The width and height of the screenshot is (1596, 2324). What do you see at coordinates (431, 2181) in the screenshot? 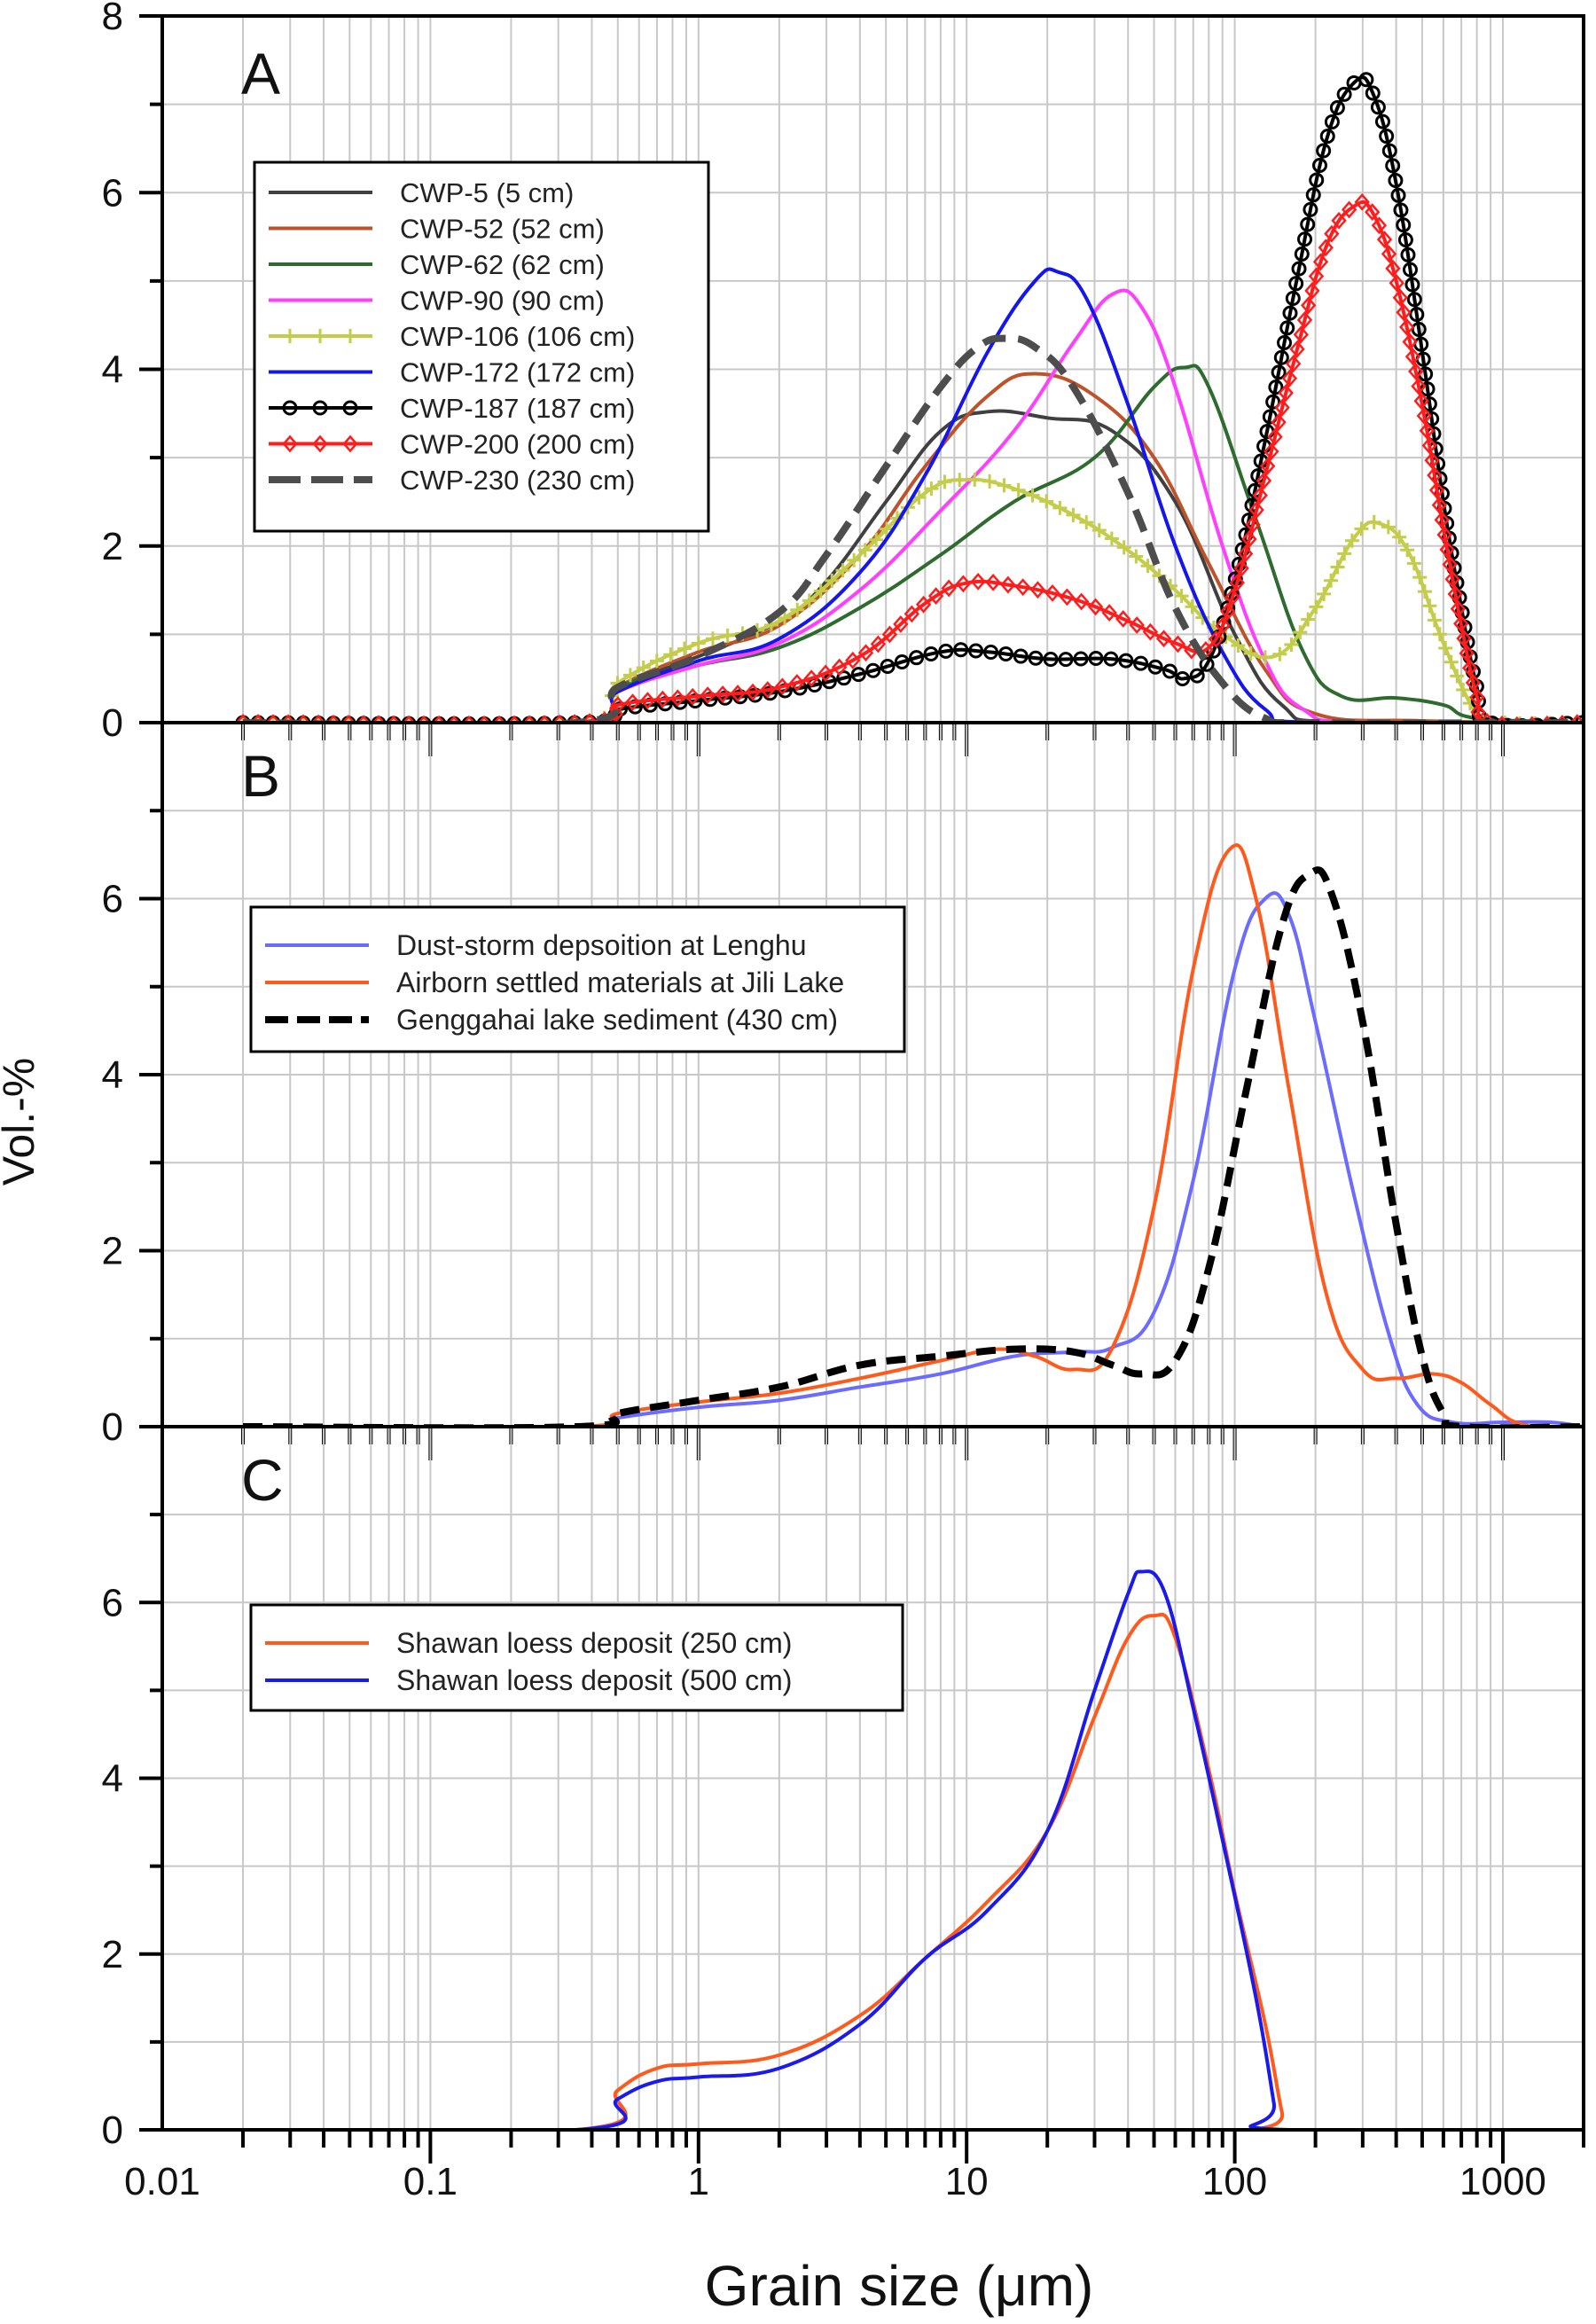
I see `x-tick-label: 0.1` at bounding box center [431, 2181].